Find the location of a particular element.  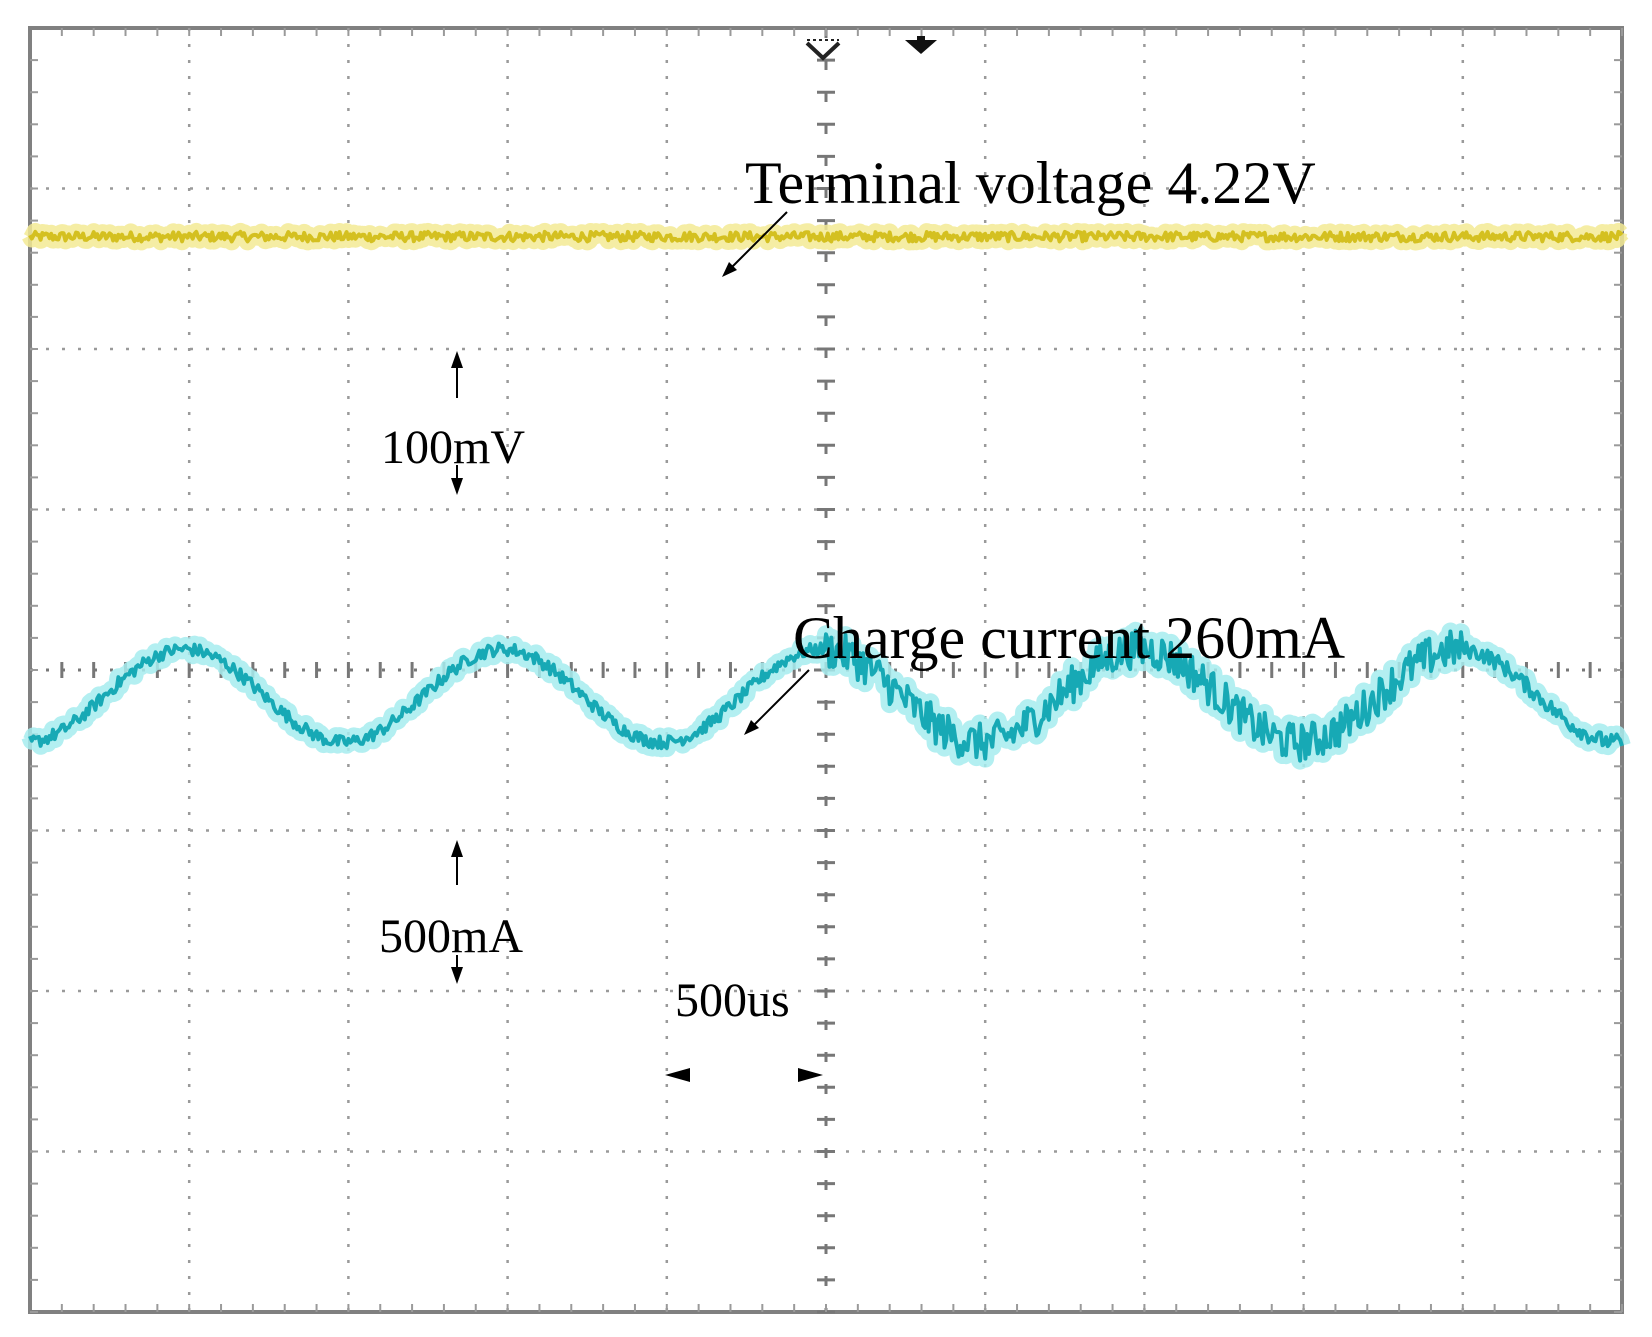

voltage-label-leader is located at coordinates (759, 240).